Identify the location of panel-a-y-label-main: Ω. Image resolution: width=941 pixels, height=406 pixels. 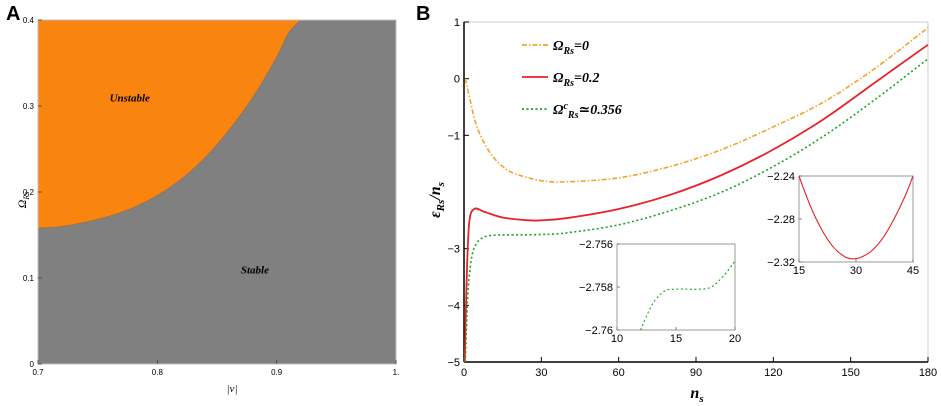
(22, 203).